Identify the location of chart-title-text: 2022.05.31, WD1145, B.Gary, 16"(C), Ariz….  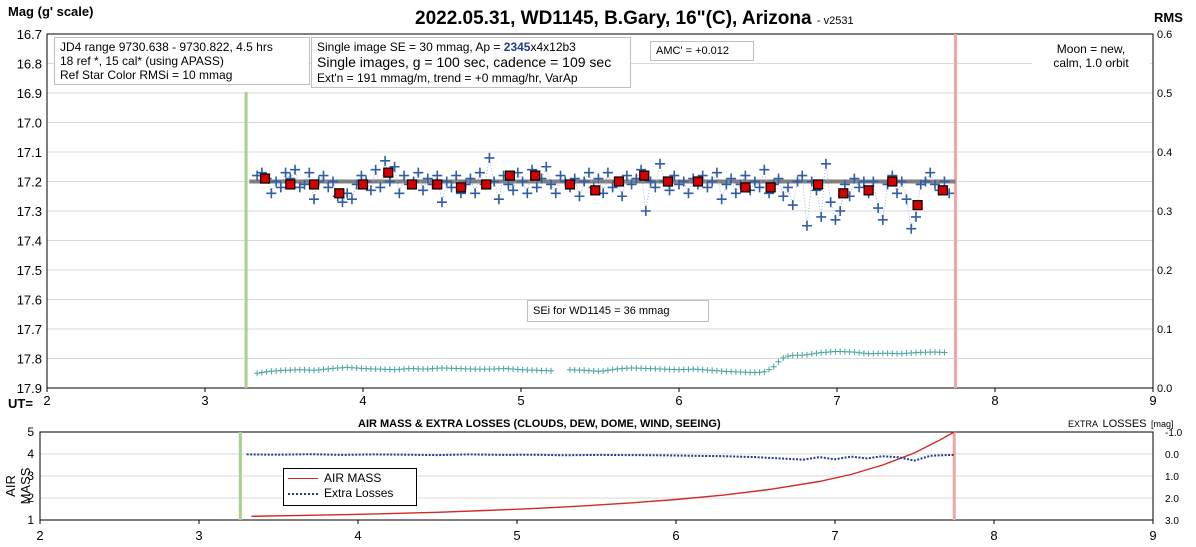
(613, 18).